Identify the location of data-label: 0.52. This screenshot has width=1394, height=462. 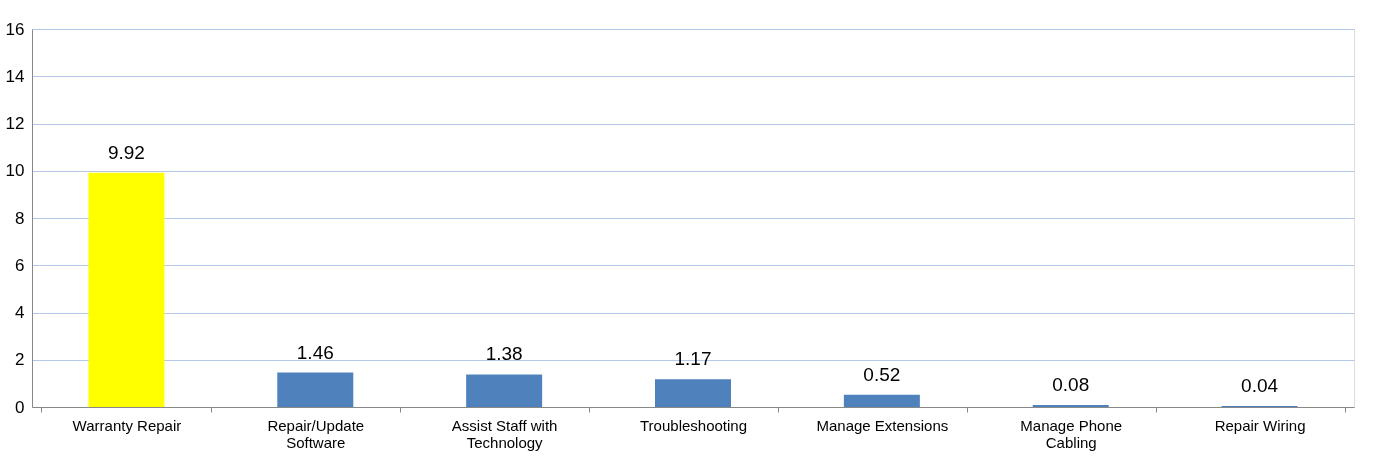
(882, 374).